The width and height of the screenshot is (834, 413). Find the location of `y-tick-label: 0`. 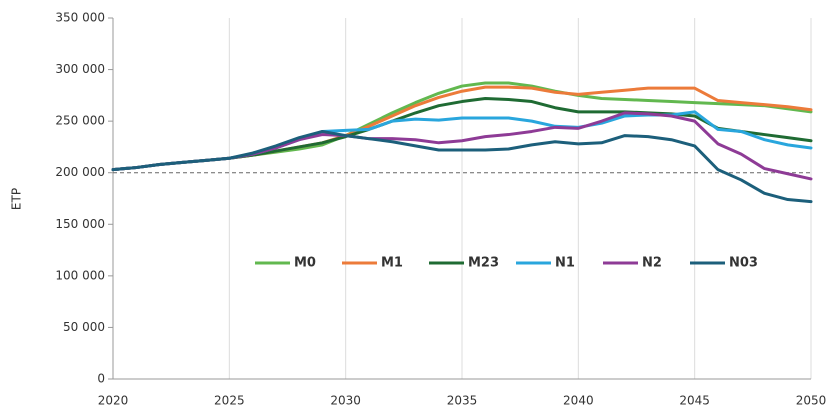

y-tick-label: 0 is located at coordinates (101, 379).